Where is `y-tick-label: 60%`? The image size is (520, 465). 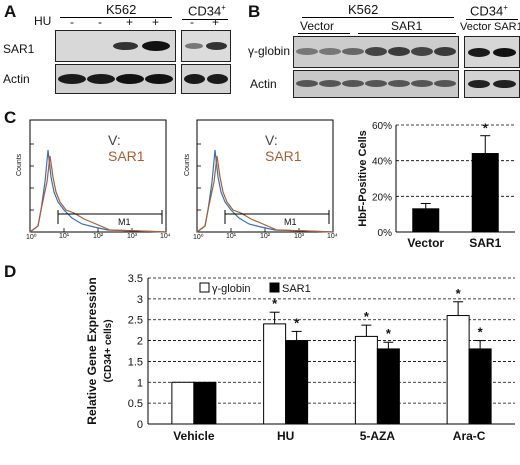
y-tick-label: 60% is located at coordinates (382, 126).